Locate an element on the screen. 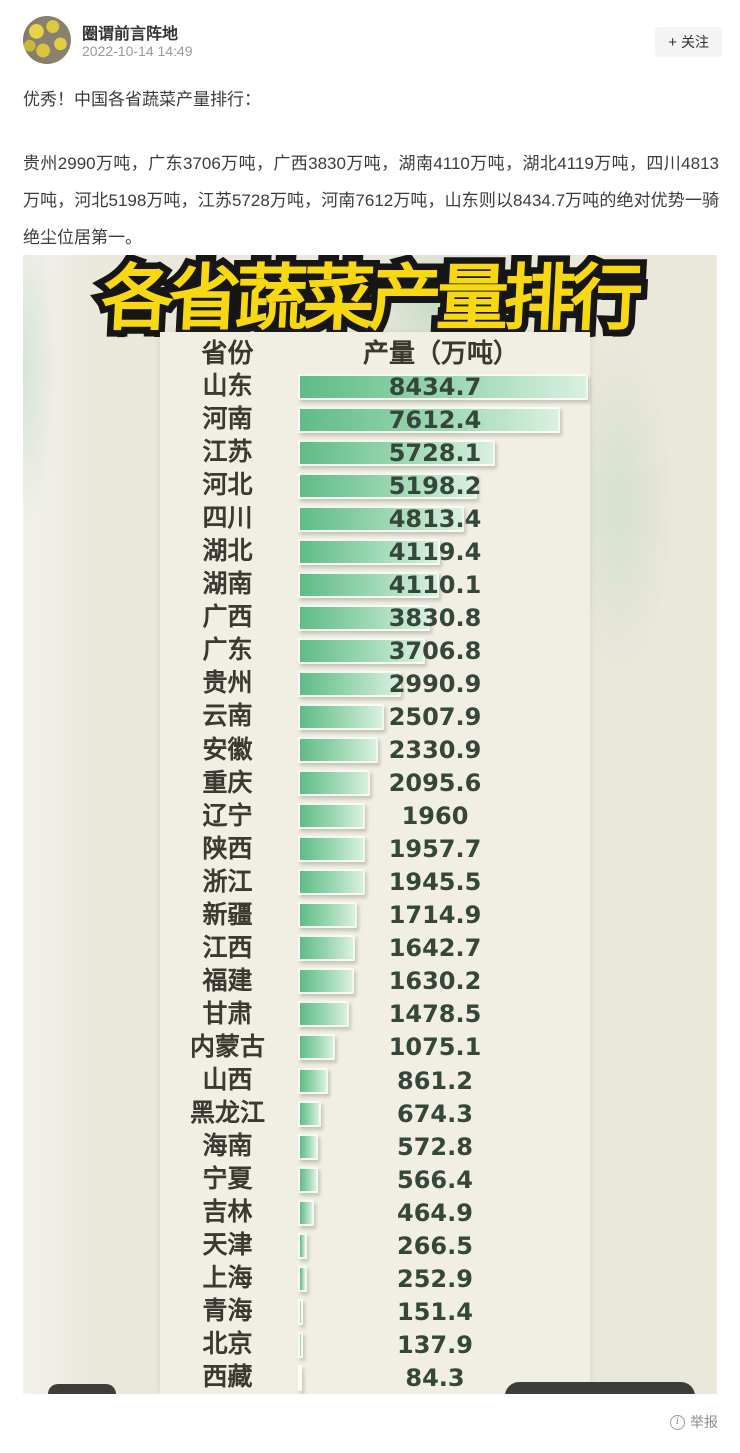 The height and width of the screenshot is (1453, 740). table-row: 湖北 4119.4 is located at coordinates (375, 551).